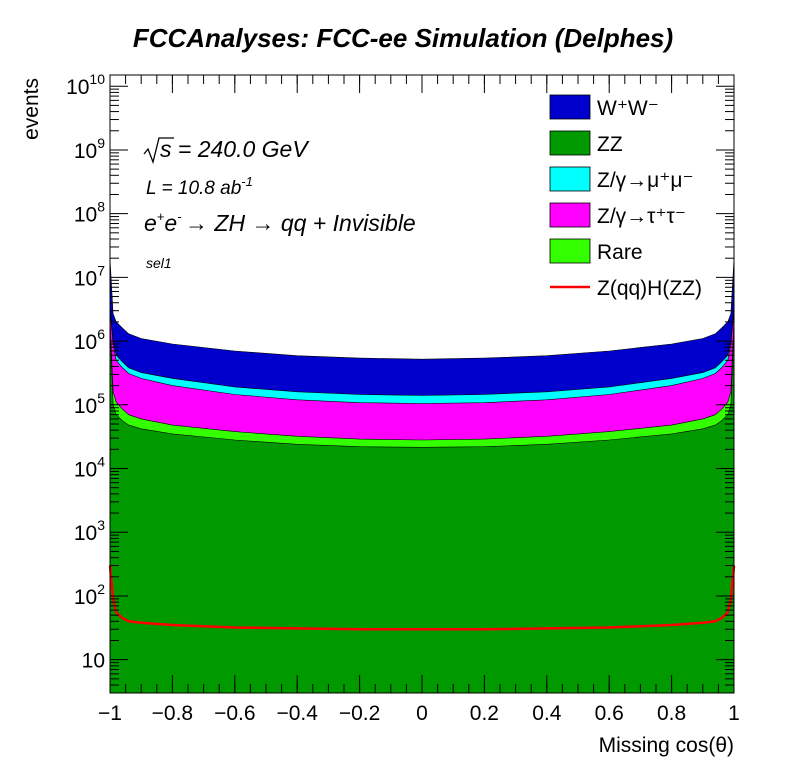 The height and width of the screenshot is (772, 796). I want to click on x-tick-label: 0.4, so click(547, 713).